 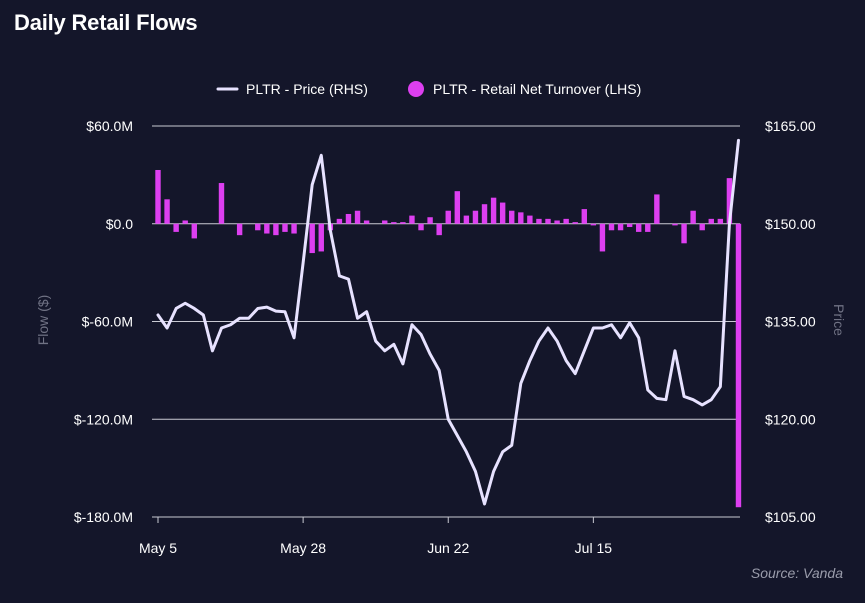 What do you see at coordinates (594, 548) in the screenshot?
I see `x-tick-label: Jul 15` at bounding box center [594, 548].